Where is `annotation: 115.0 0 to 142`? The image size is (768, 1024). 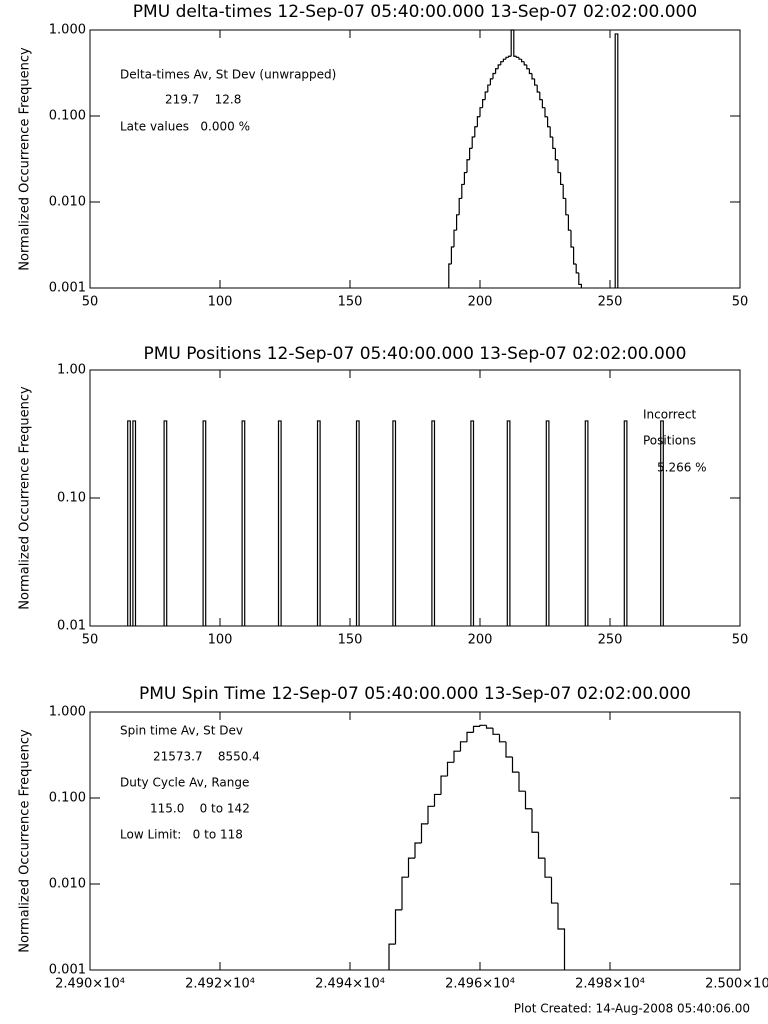
annotation: 115.0 0 to 142 is located at coordinates (200, 809).